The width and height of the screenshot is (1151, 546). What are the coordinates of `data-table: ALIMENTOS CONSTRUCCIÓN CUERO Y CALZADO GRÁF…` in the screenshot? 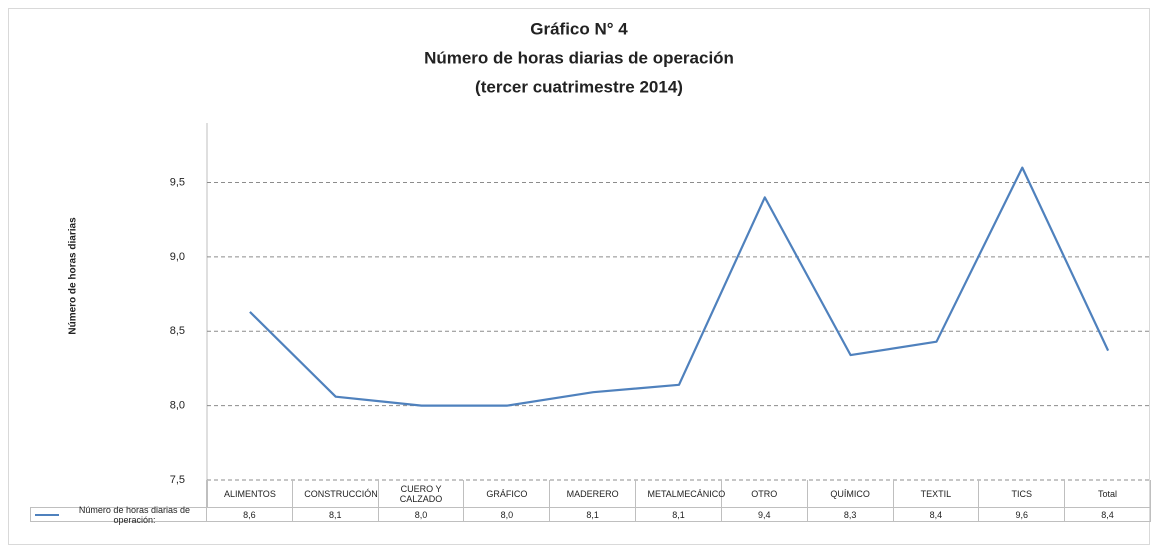 It's located at (590, 502).